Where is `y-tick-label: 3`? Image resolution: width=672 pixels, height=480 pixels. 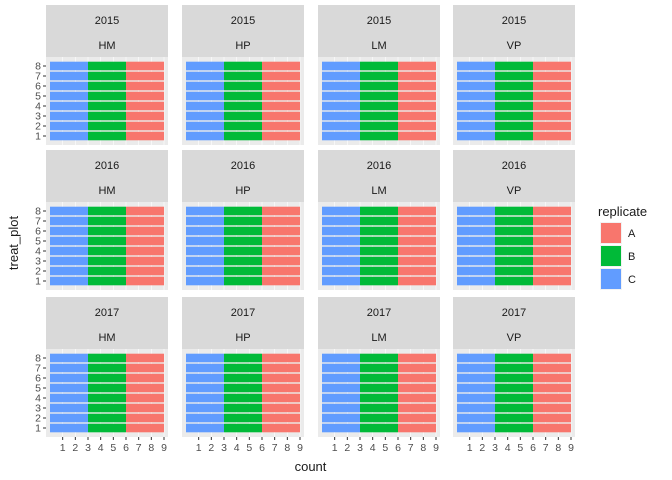 y-tick-label: 3 is located at coordinates (38, 409).